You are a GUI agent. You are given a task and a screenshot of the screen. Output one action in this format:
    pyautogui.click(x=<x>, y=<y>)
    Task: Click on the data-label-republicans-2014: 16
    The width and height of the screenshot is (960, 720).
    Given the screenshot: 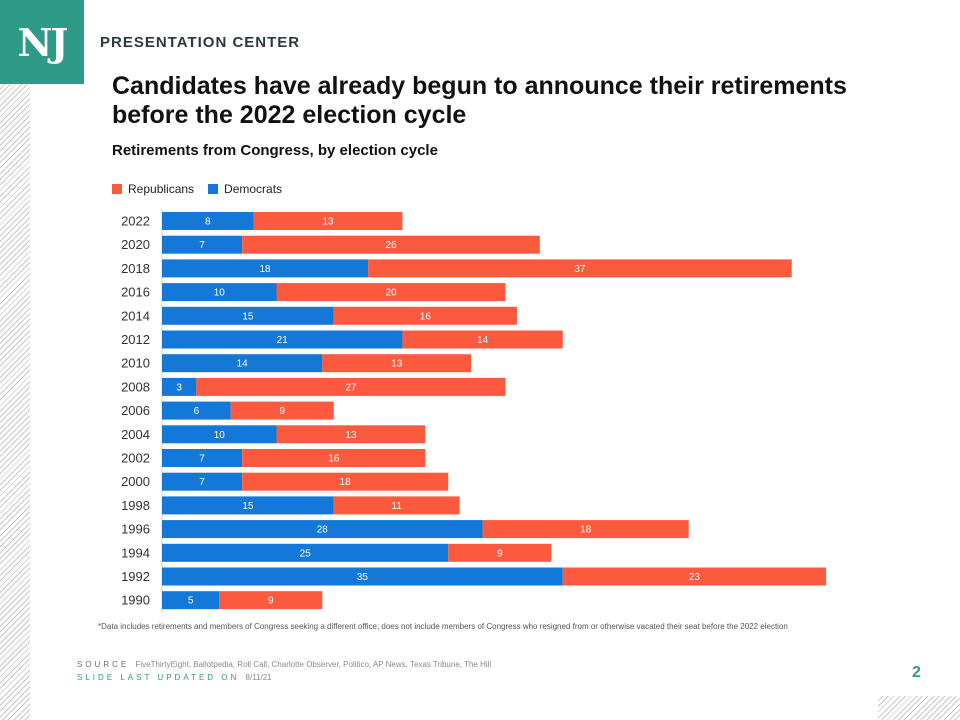 What is the action you would take?
    pyautogui.click(x=426, y=316)
    